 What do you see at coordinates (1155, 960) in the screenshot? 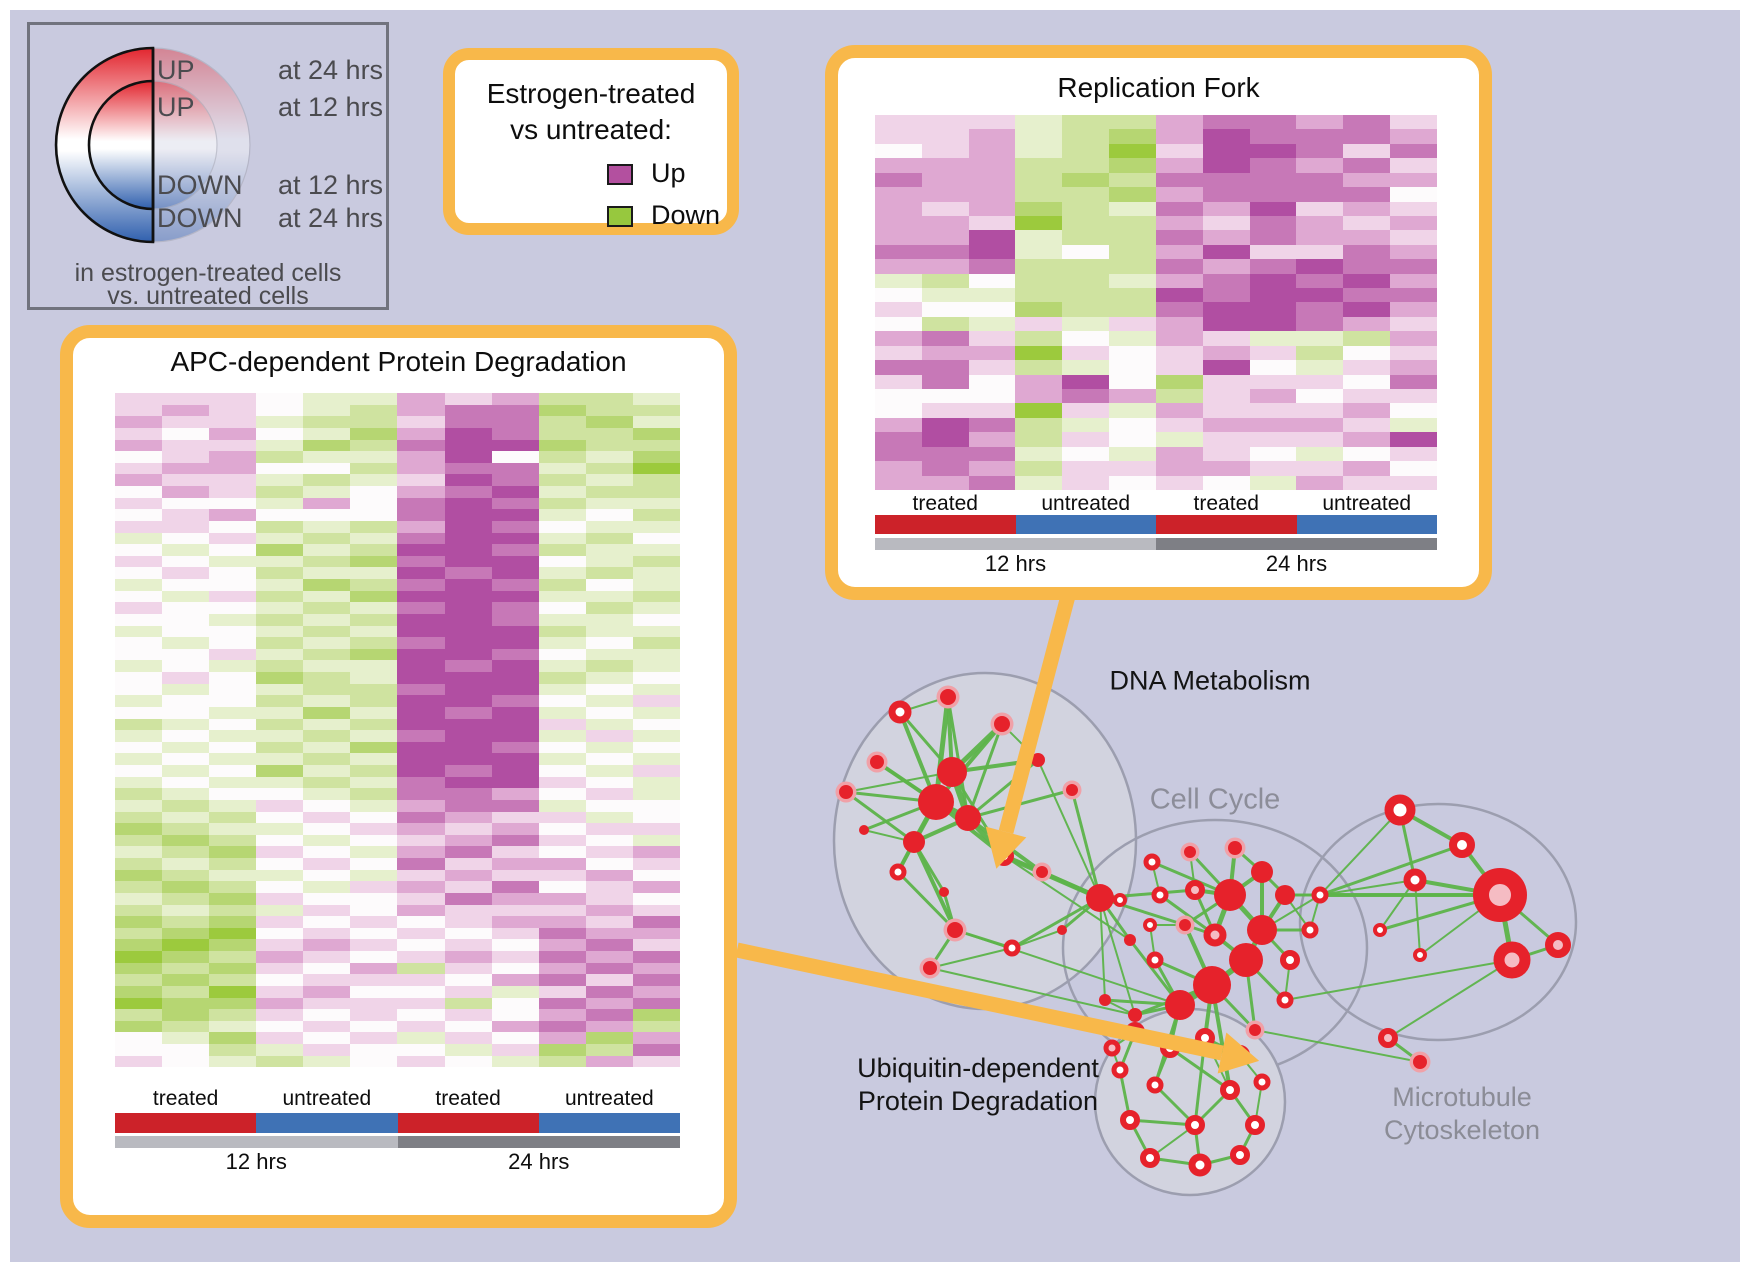
I see `network-node-ring-white` at bounding box center [1155, 960].